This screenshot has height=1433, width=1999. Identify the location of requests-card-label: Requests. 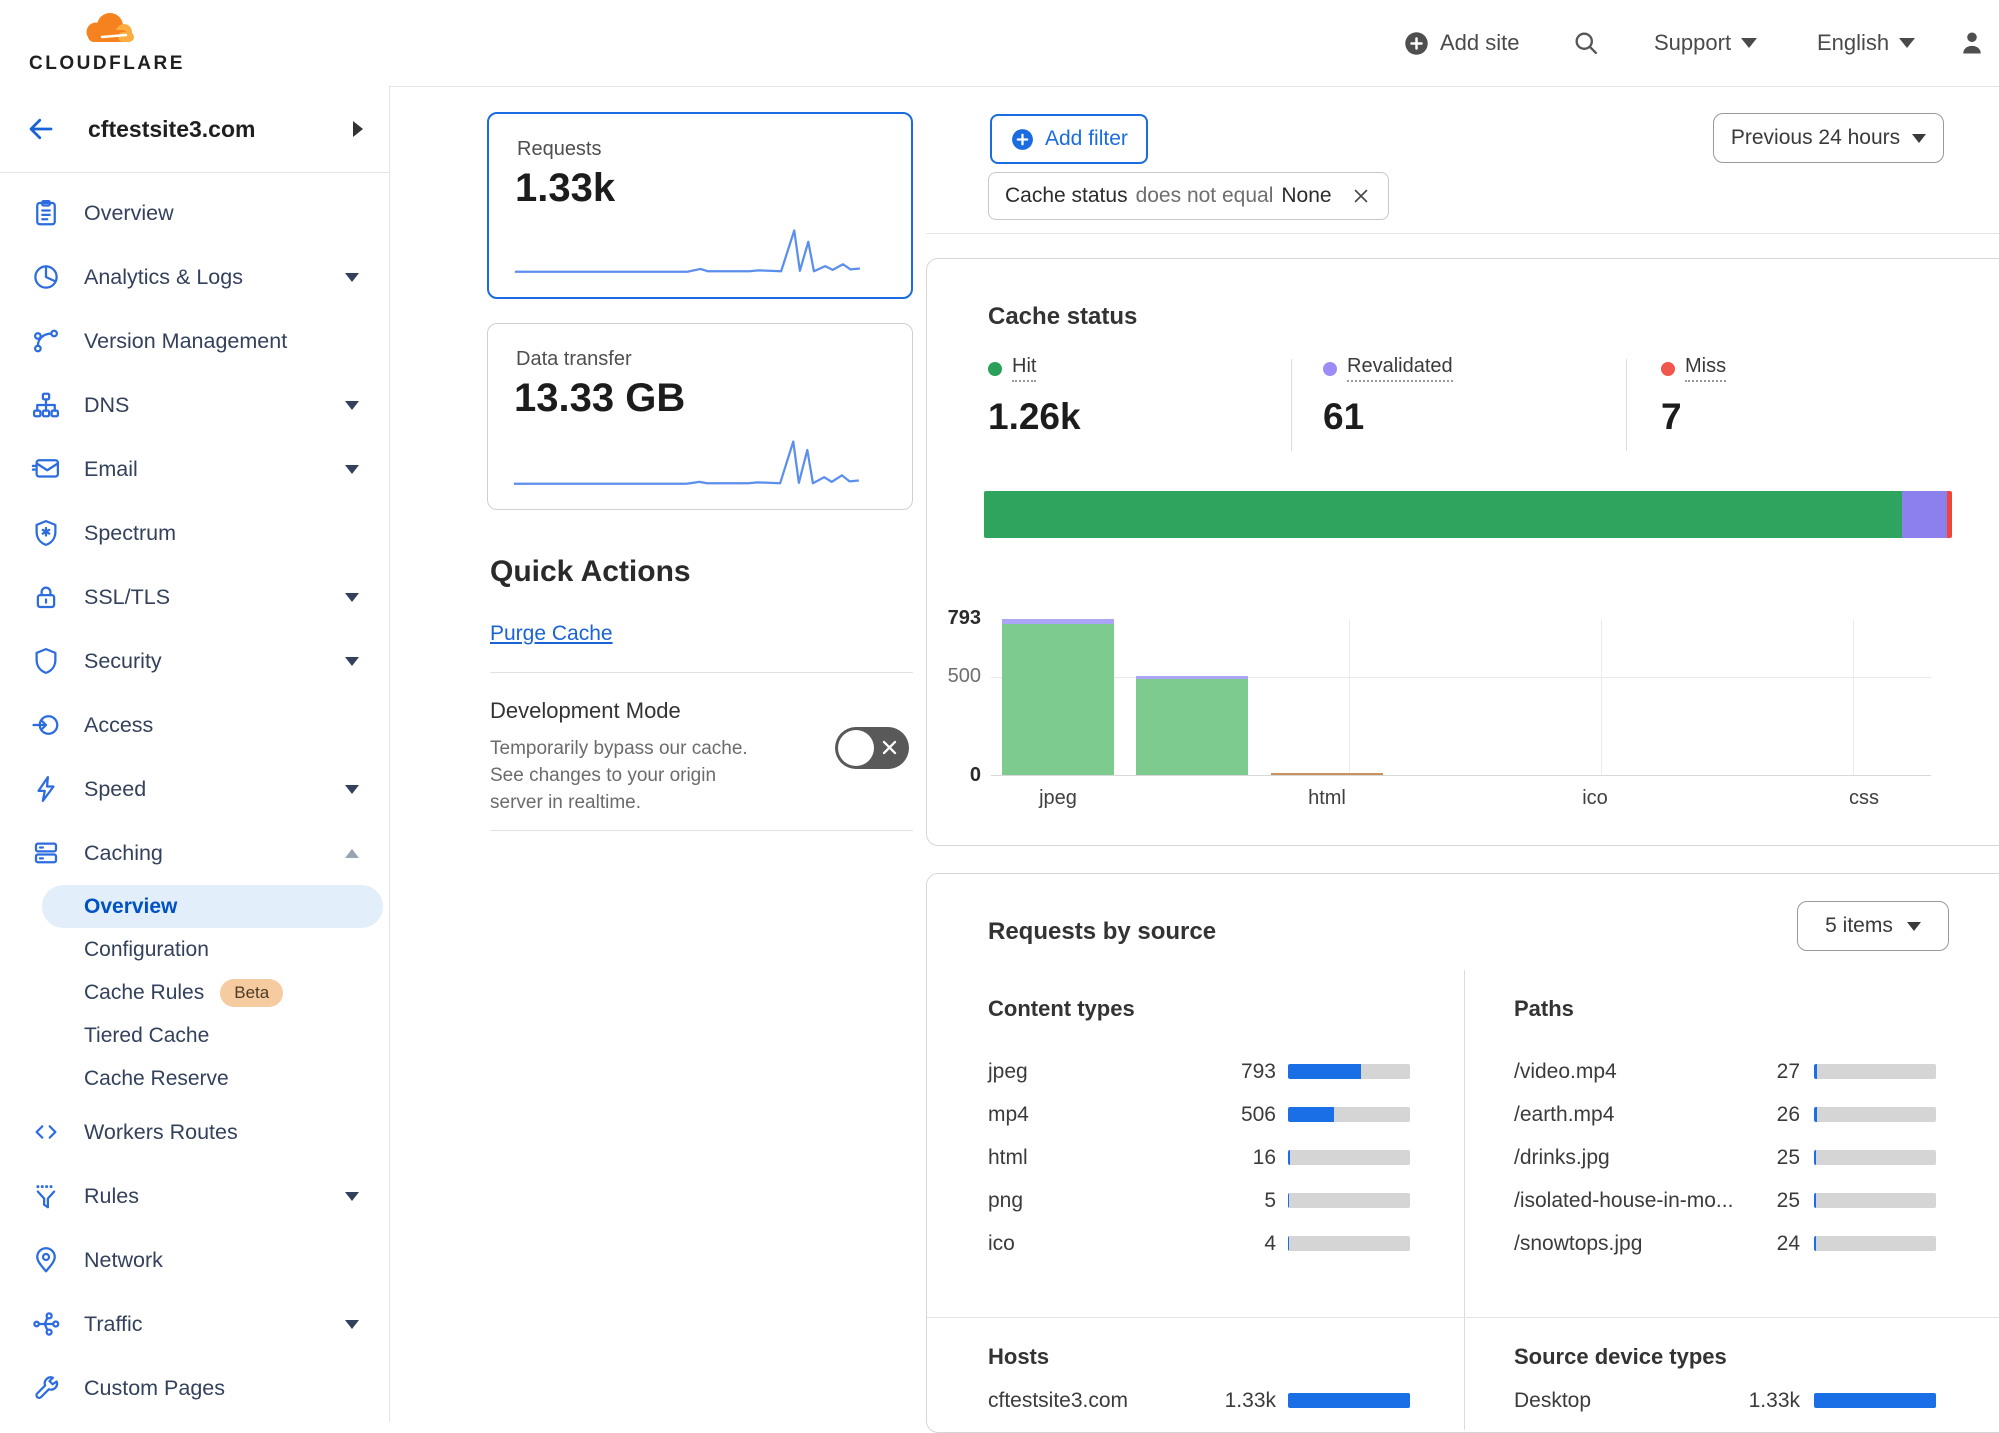
(559, 149).